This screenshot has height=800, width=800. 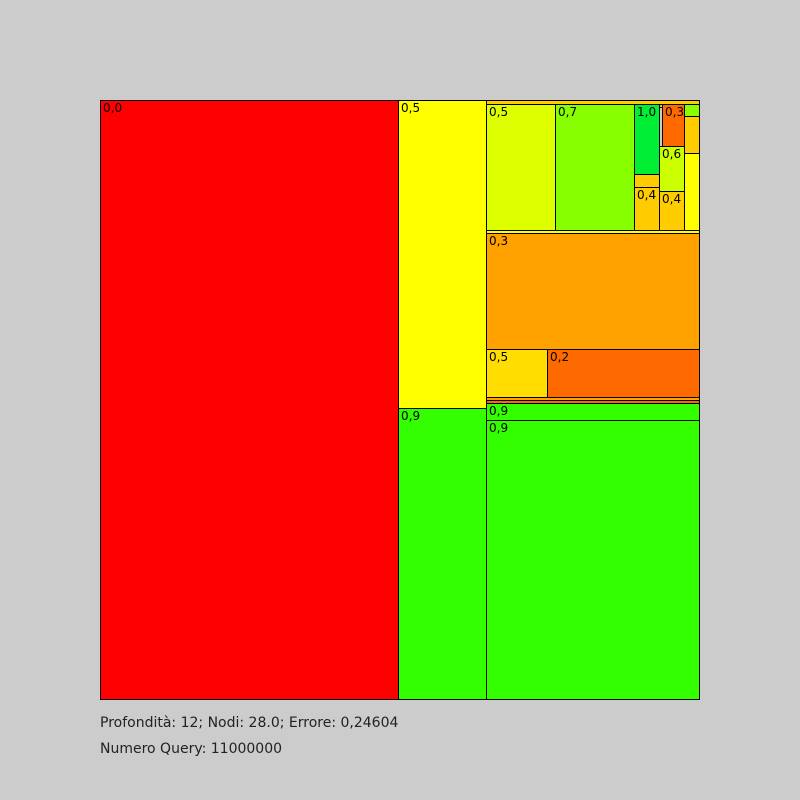 What do you see at coordinates (672, 154) in the screenshot?
I see `treemap-cell-label: 0,6` at bounding box center [672, 154].